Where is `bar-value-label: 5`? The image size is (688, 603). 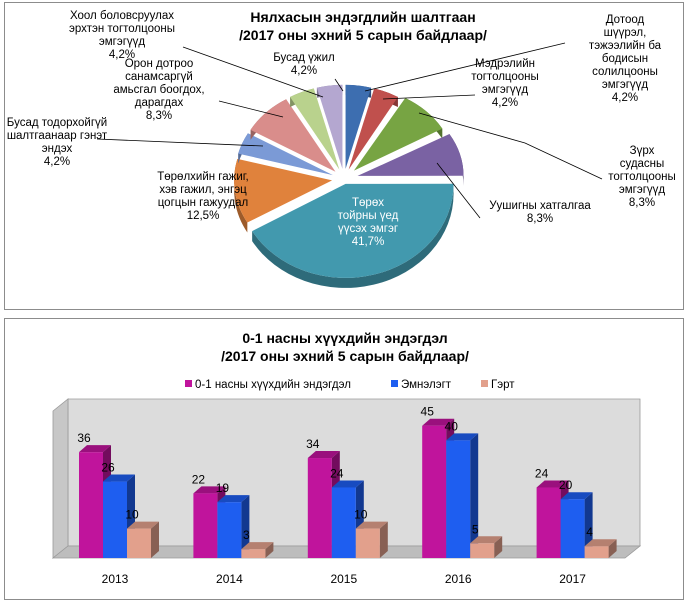
bar-value-label: 5 is located at coordinates (475, 529).